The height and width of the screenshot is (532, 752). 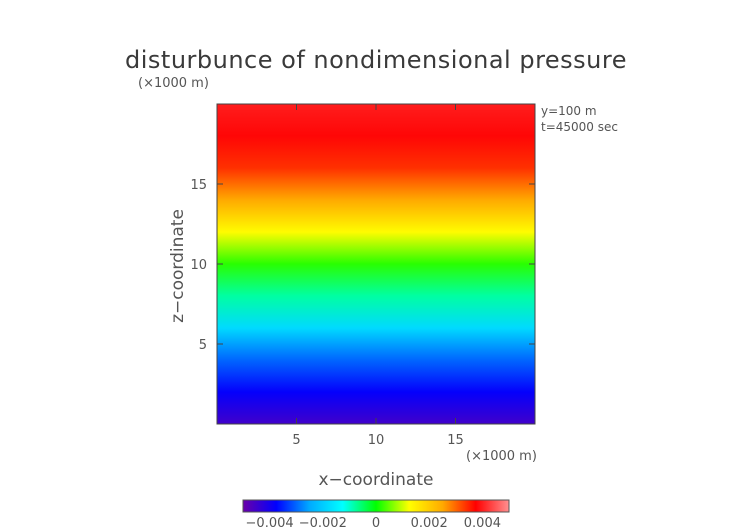 I want to click on colorbar-tick-label: −0.002, so click(x=323, y=523).